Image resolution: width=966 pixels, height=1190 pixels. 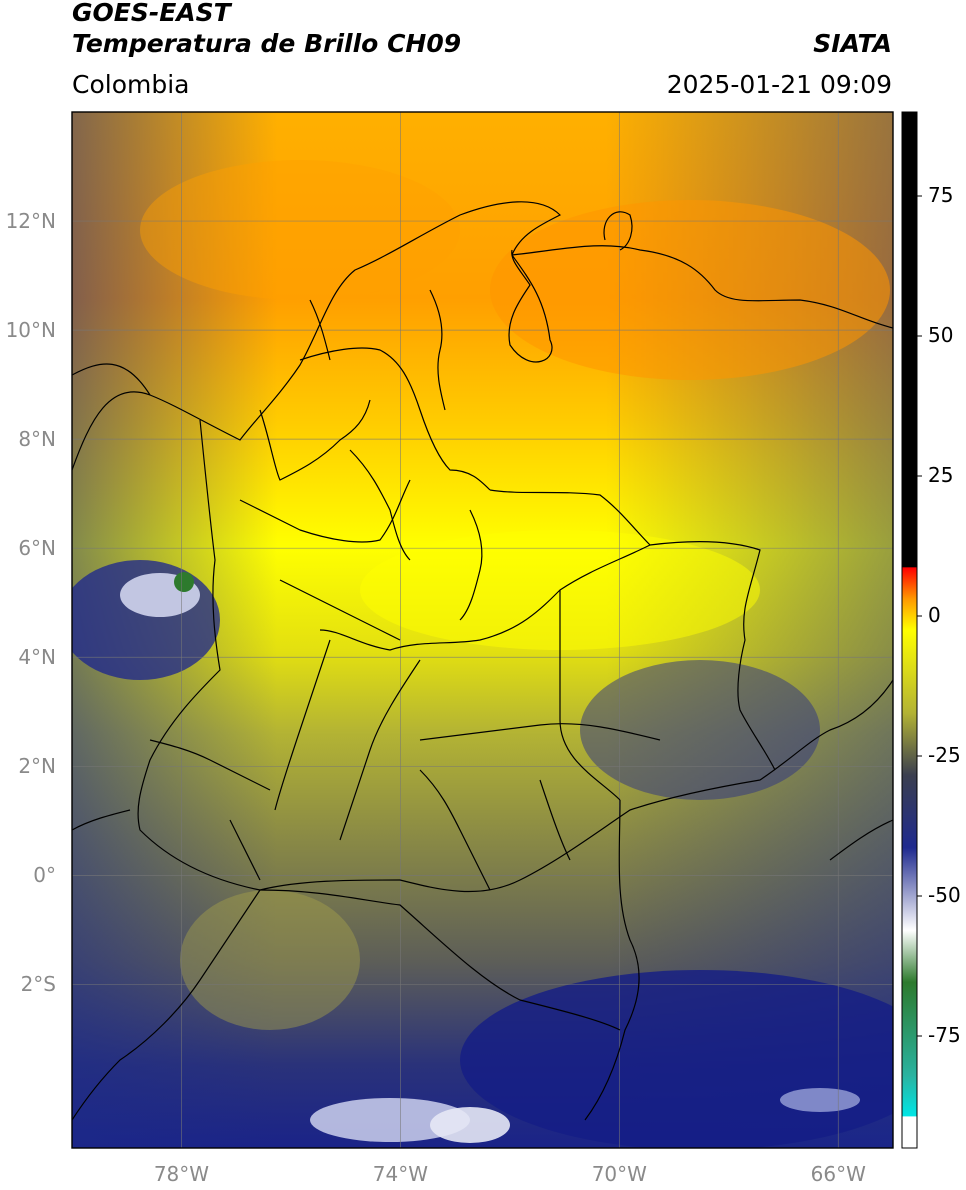 What do you see at coordinates (37, 548) in the screenshot?
I see `lat-tick-label: 6°N` at bounding box center [37, 548].